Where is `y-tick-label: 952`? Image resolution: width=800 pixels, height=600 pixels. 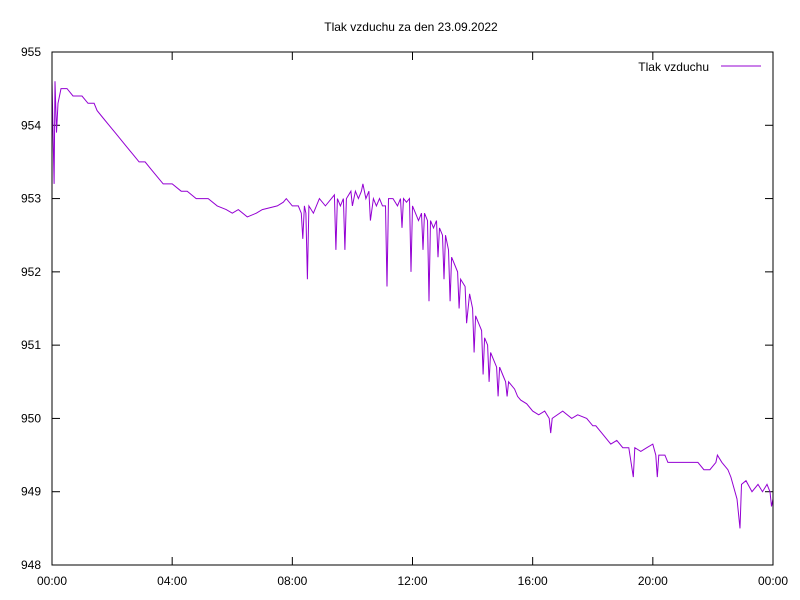 y-tick-label: 952 is located at coordinates (31, 272).